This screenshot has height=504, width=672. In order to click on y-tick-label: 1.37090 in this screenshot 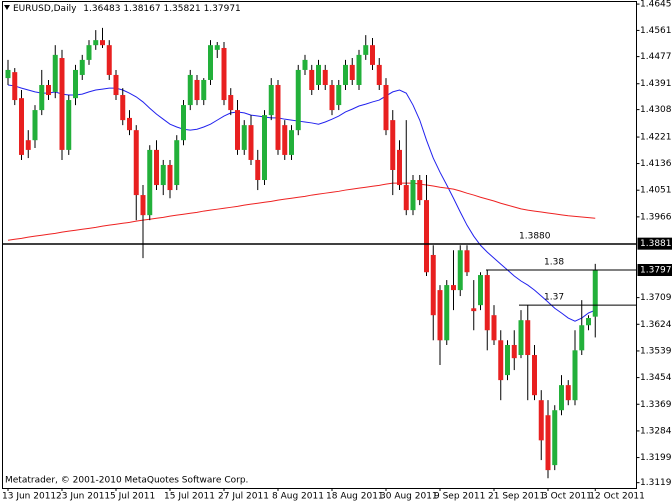, I will do `click(656, 298)`.